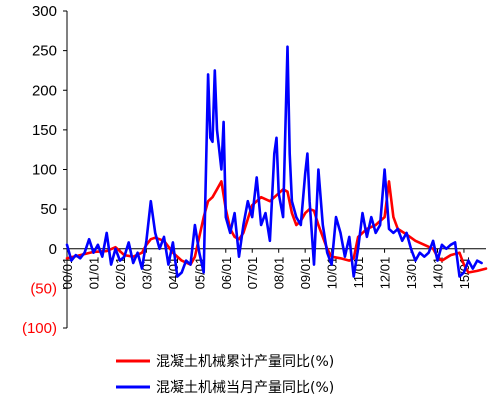 The width and height of the screenshot is (491, 406). What do you see at coordinates (226, 273) in the screenshot?
I see `x-tick-label: 06/01` at bounding box center [226, 273].